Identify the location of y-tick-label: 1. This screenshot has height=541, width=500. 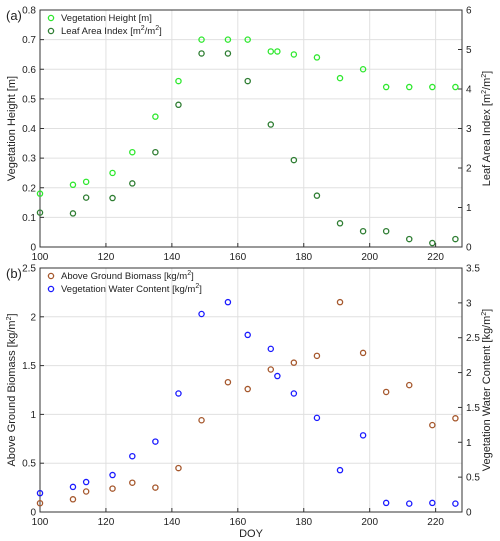
(33, 415).